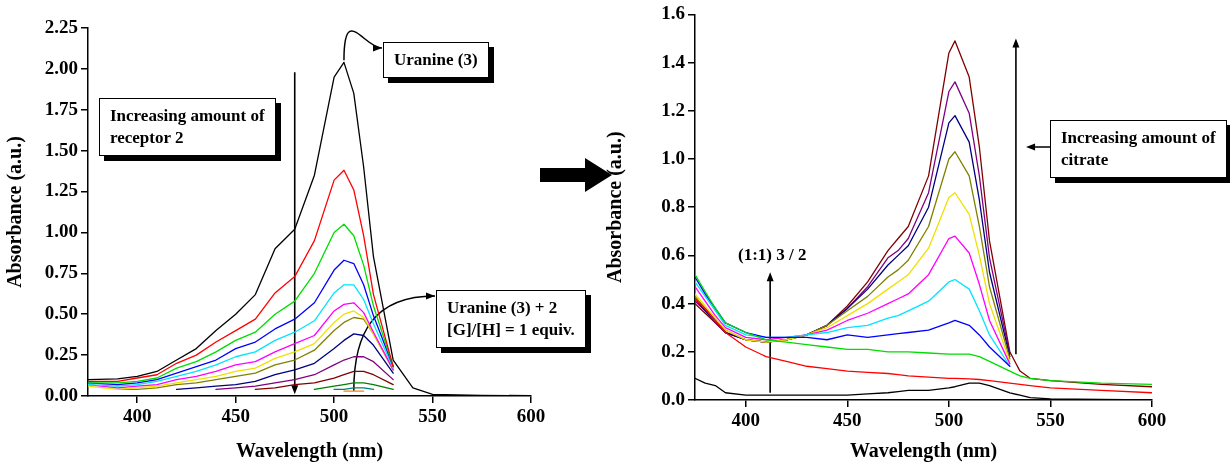  What do you see at coordinates (61, 394) in the screenshot?
I see `y-tick-label: 0.00` at bounding box center [61, 394].